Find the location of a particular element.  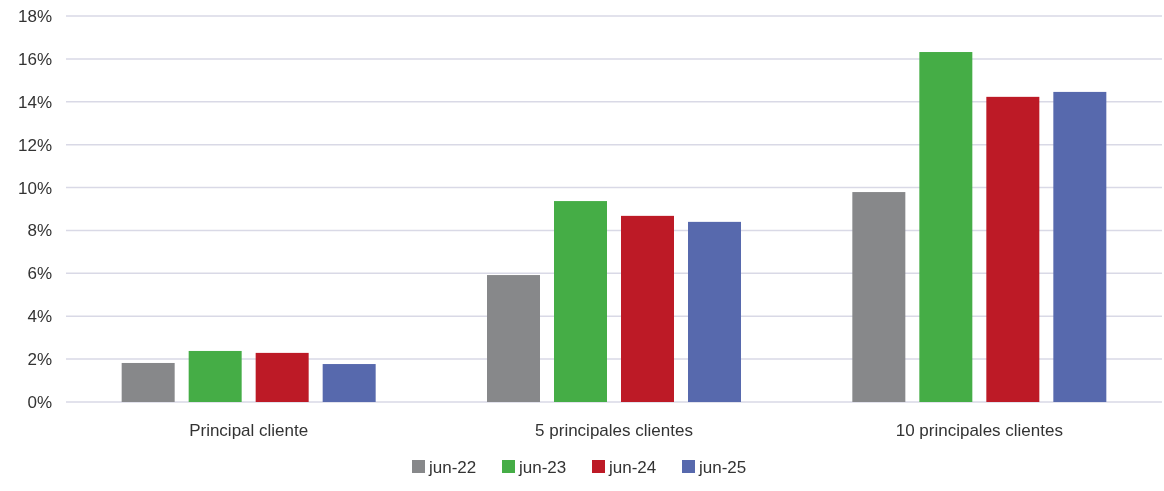

legend-label: jun-22 is located at coordinates (452, 467).